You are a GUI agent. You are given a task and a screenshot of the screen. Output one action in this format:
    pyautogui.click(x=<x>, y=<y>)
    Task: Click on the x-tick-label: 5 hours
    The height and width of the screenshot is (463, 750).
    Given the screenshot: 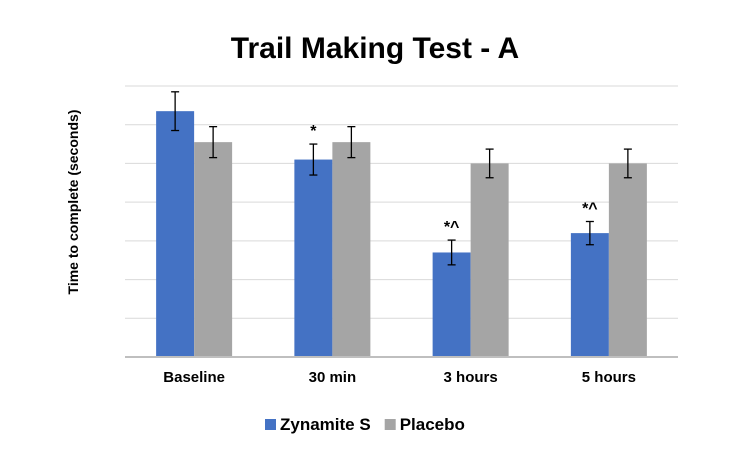 What is the action you would take?
    pyautogui.click(x=609, y=377)
    